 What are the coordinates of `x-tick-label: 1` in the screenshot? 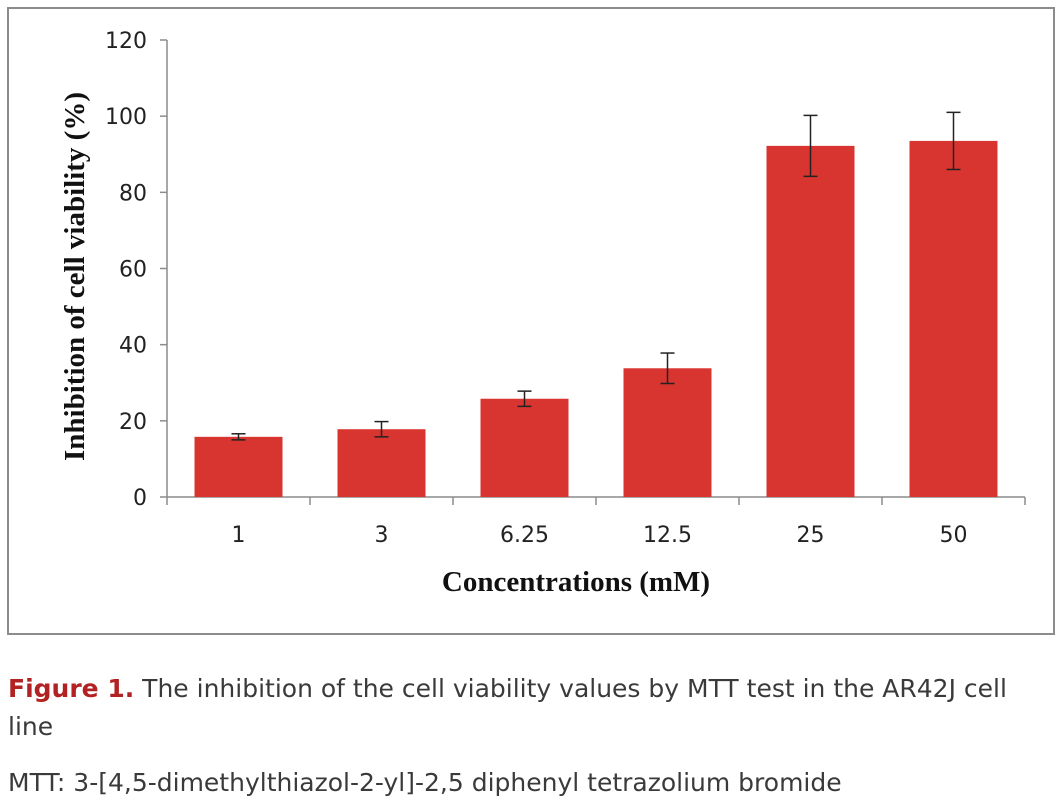 It's located at (239, 535).